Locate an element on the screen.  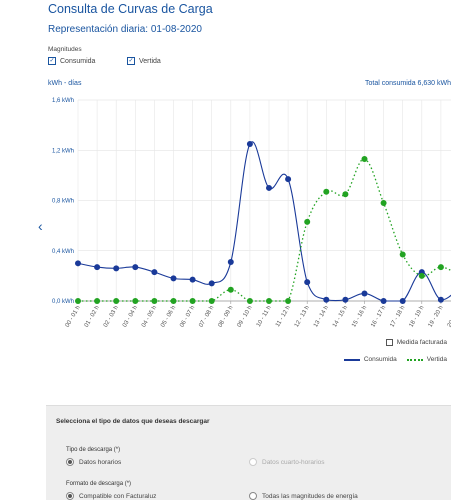
medida-facturada-checkbox is located at coordinates (389, 342).